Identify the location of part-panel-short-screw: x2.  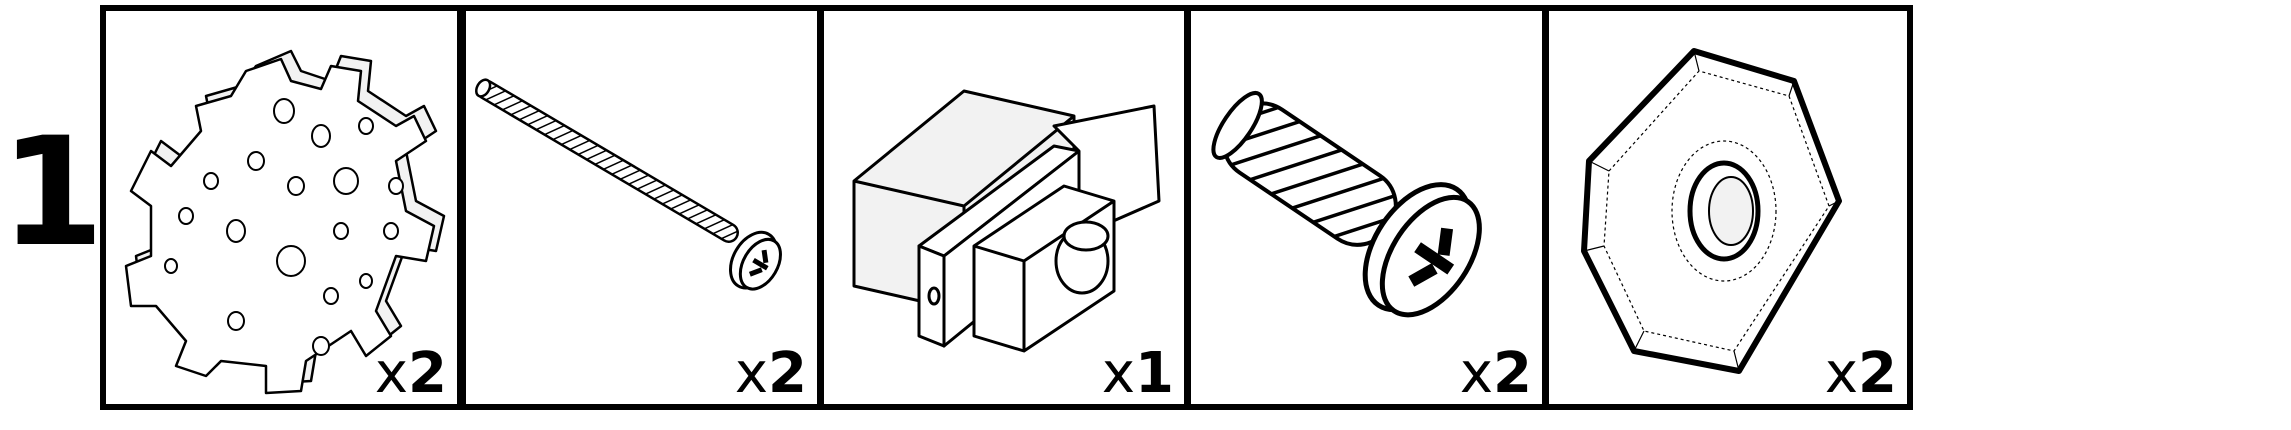
(1366, 207).